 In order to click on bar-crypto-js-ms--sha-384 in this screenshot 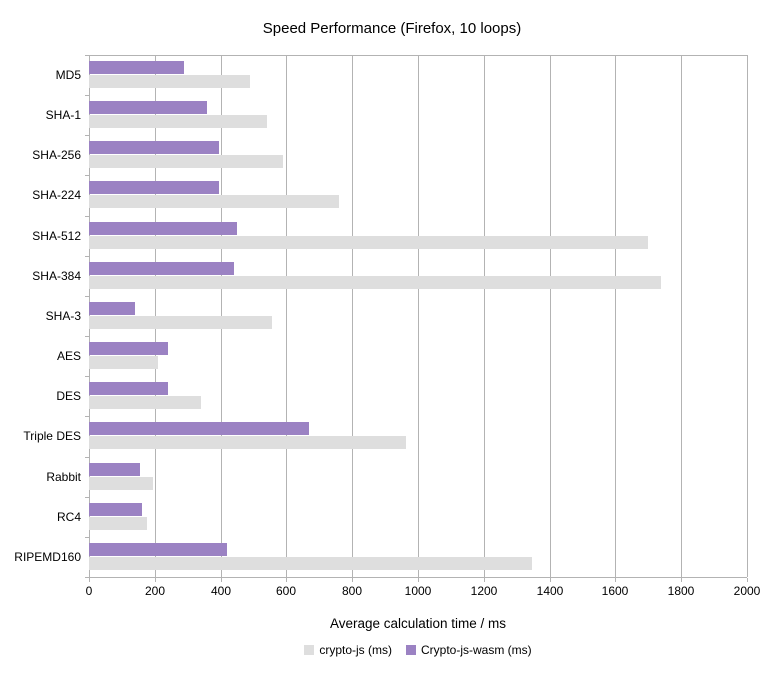, I will do `click(375, 282)`.